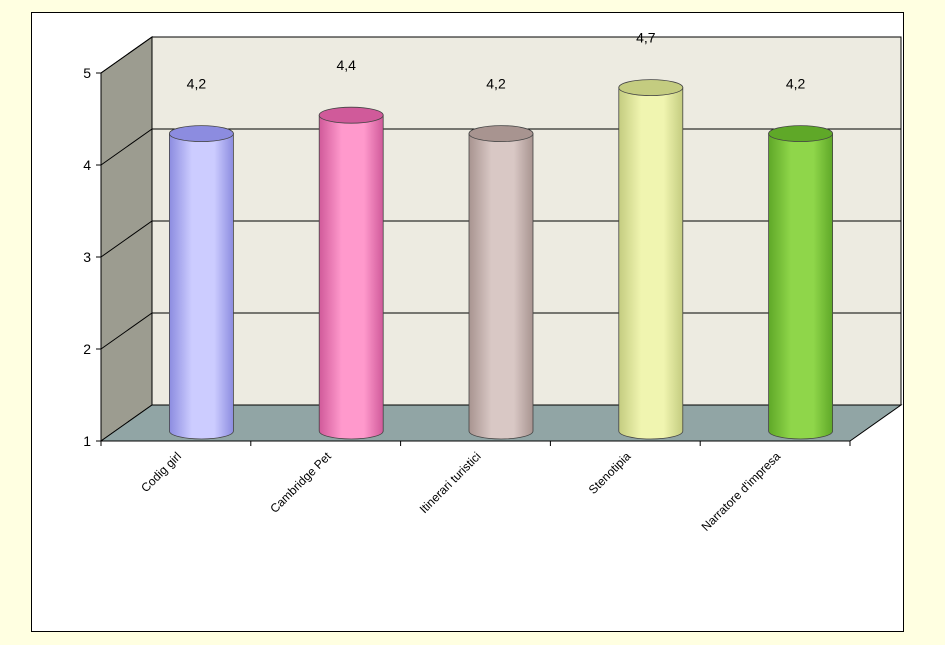 This screenshot has height=645, width=945. I want to click on y-tick-label: 5, so click(87, 73).